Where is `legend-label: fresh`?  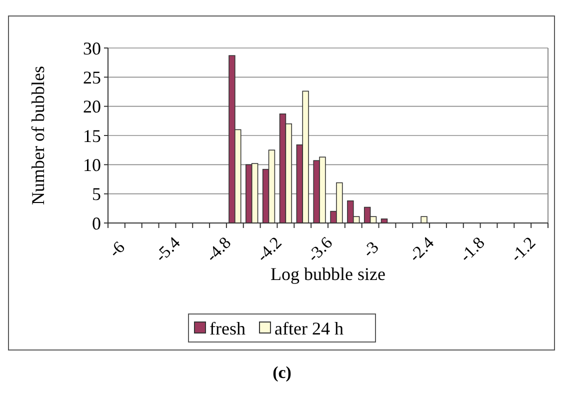 legend-label: fresh is located at coordinates (228, 328).